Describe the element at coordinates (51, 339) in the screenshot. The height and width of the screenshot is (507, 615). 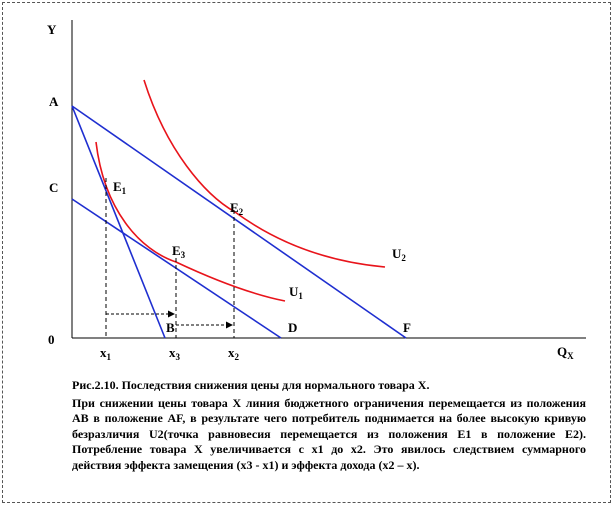
I see `origin-label: 0` at that location.